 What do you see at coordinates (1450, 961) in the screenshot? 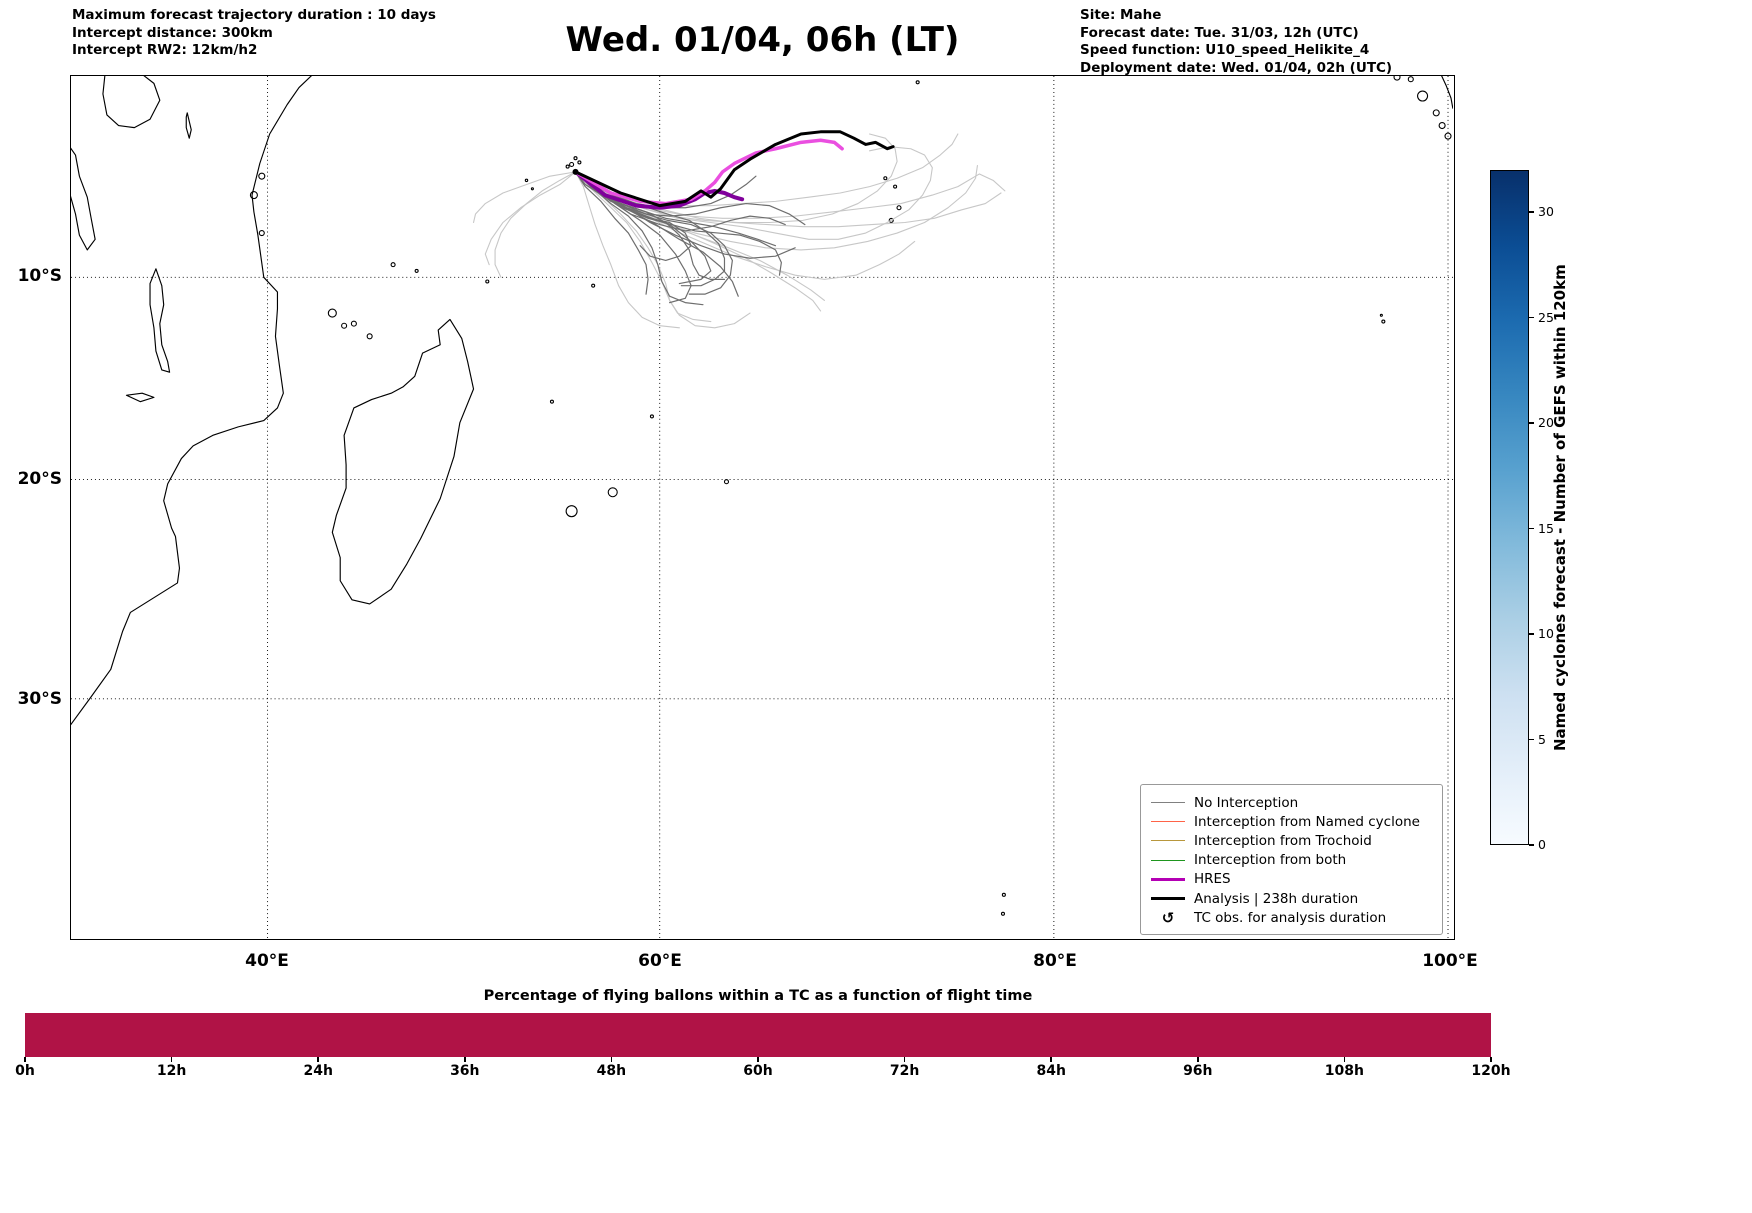
I see `longitude-tick-label: 100°E` at bounding box center [1450, 961].